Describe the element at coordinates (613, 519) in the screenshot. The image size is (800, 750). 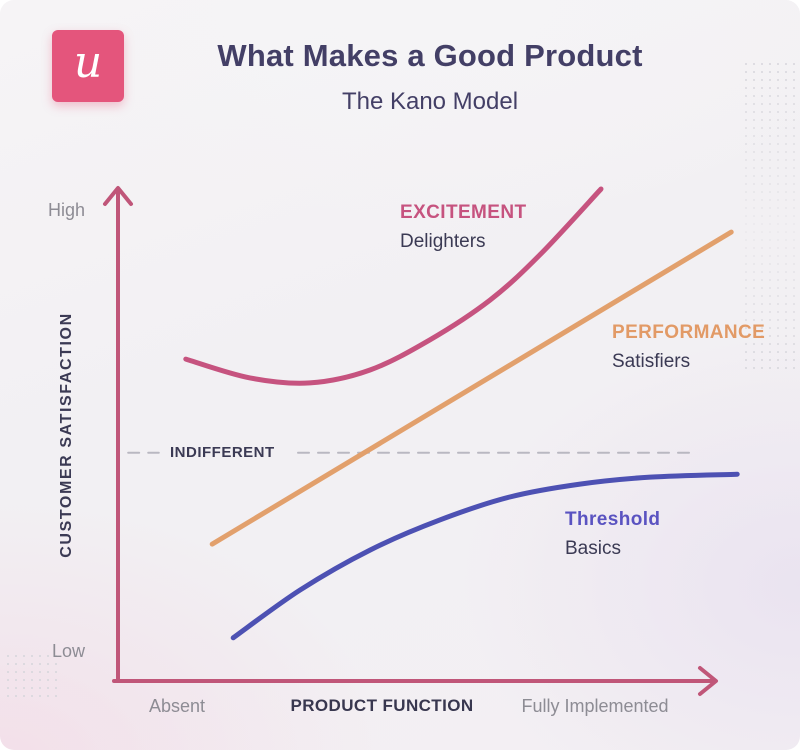
I see `threshold-label: Threshold` at that location.